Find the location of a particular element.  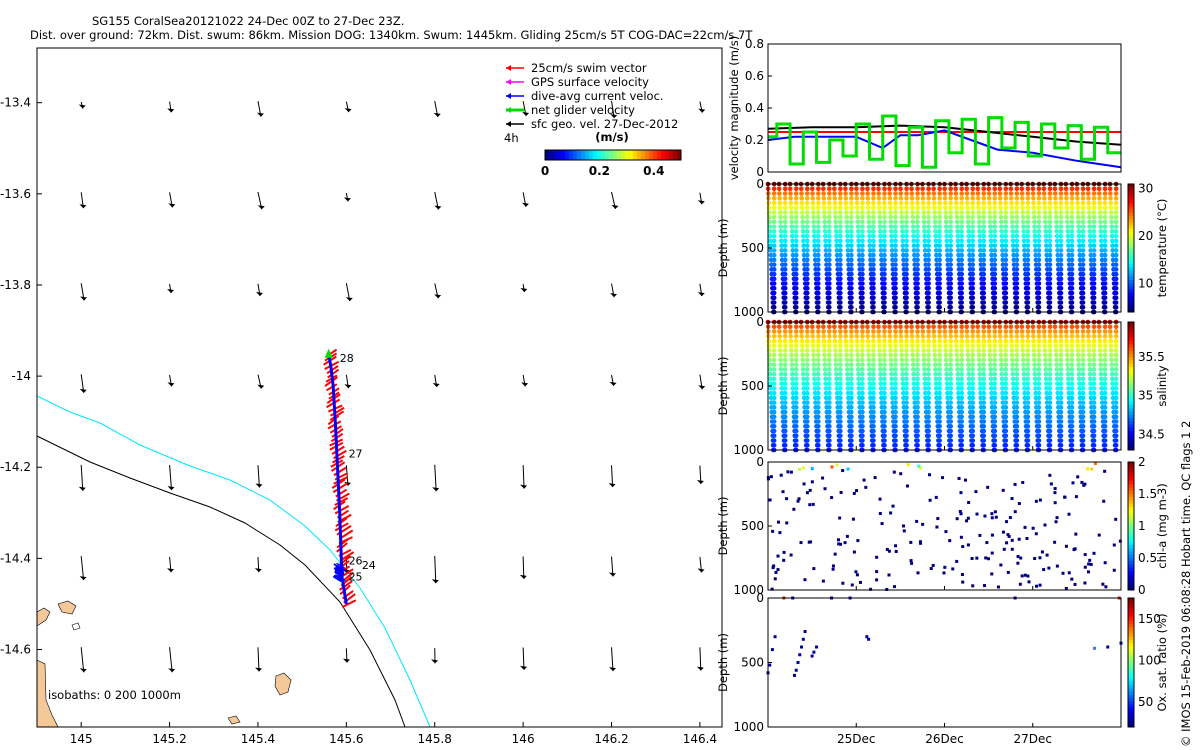

y-tick-label: -14.6 is located at coordinates (15, 650).